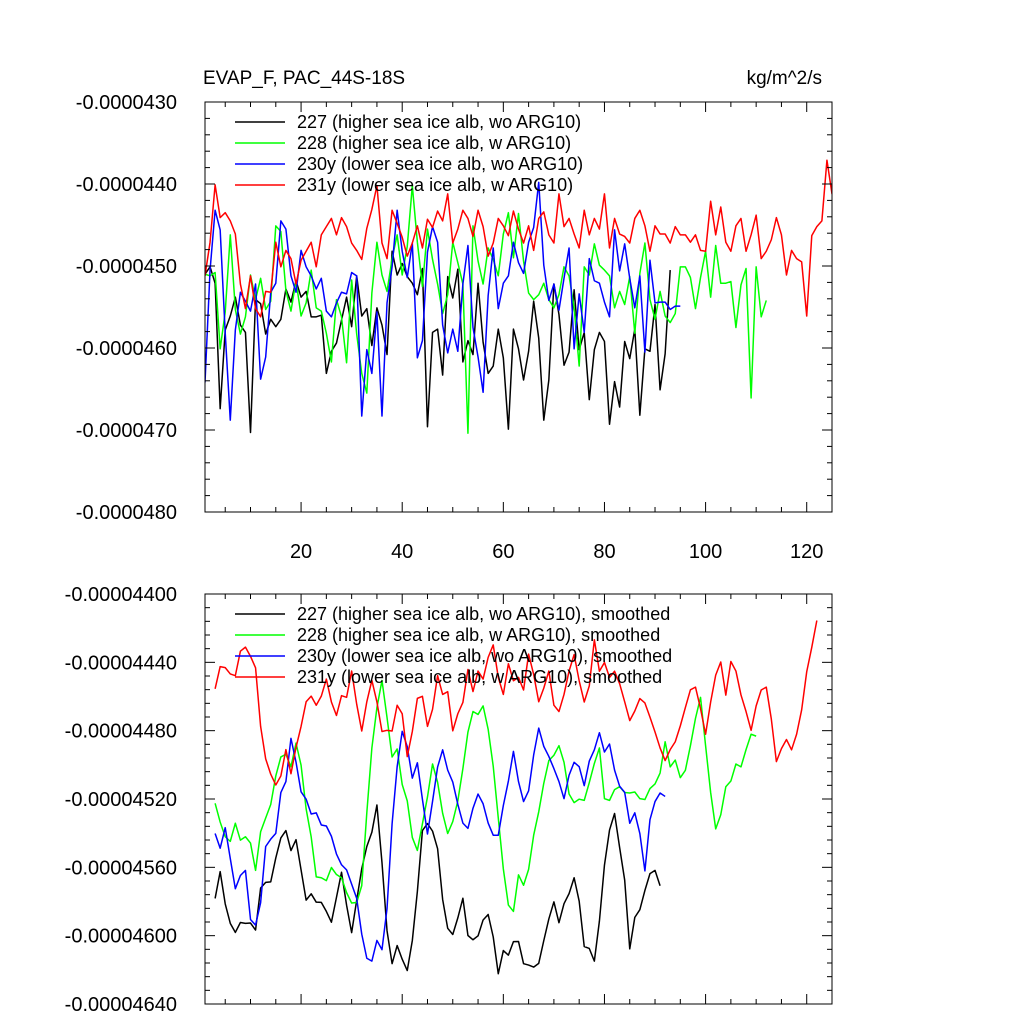  I want to click on units-label: kg/m^2/s, so click(784, 78).